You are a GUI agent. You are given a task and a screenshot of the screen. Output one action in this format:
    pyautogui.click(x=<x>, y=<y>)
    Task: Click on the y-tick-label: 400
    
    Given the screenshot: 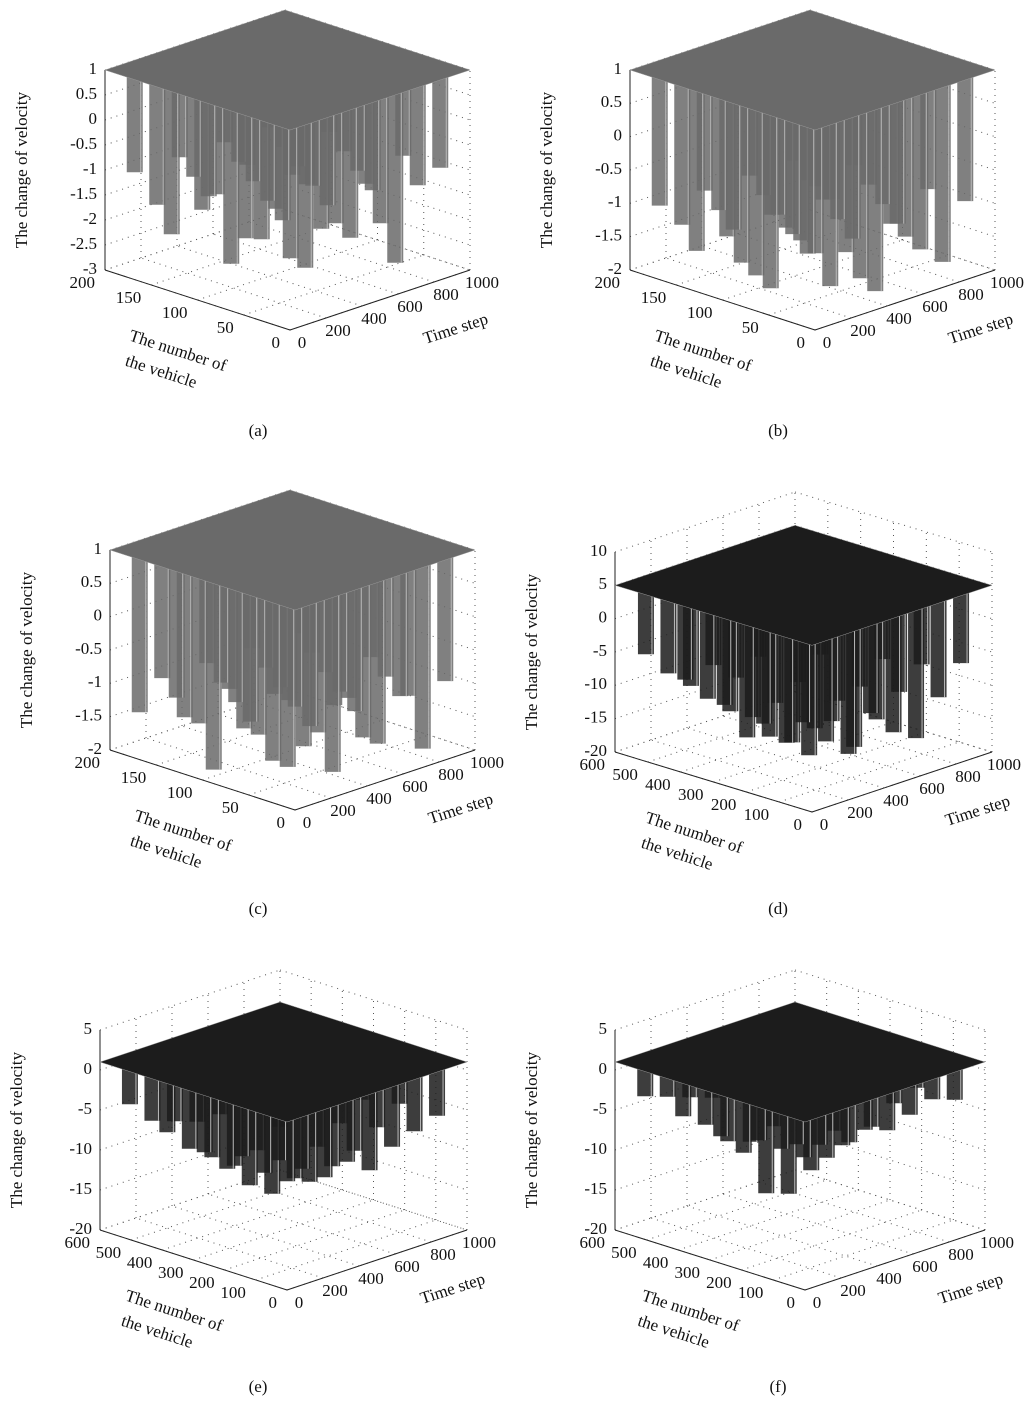 What is the action you would take?
    pyautogui.click(x=656, y=1262)
    